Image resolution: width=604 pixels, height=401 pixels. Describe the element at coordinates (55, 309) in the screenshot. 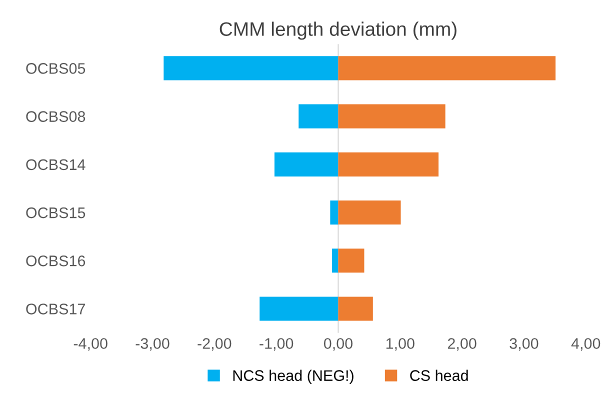

I see `y-tick-label: OCBS17` at that location.